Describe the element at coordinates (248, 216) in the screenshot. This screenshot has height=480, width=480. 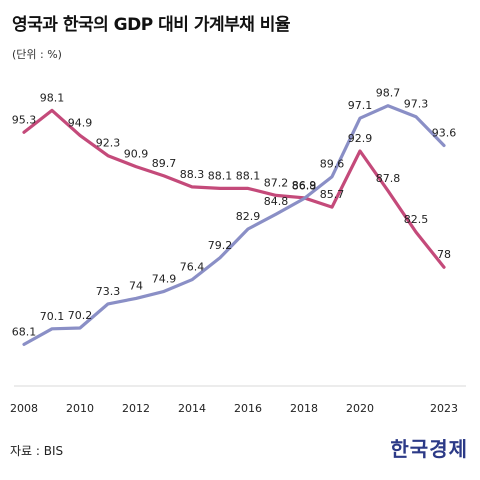
I see `data-label-korea: 82.9` at that location.